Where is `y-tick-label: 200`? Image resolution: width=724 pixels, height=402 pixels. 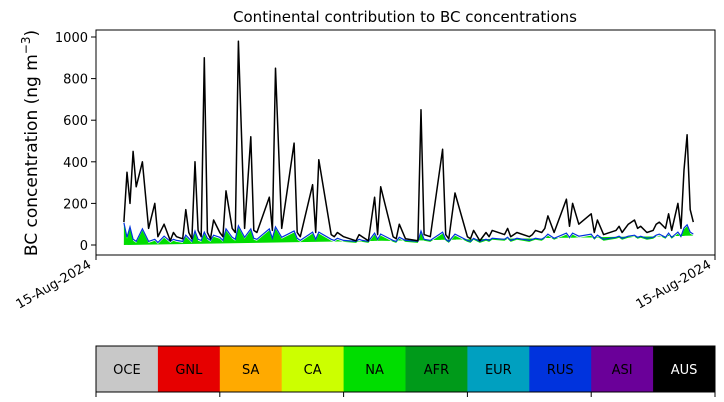 y-tick-label: 200 is located at coordinates (75, 204).